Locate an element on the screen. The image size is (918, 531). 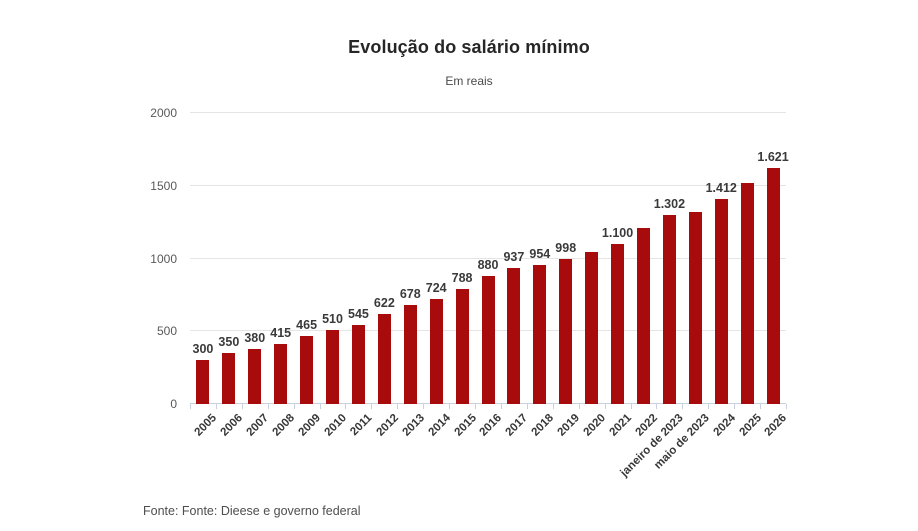
bar-2020 is located at coordinates (592, 327).